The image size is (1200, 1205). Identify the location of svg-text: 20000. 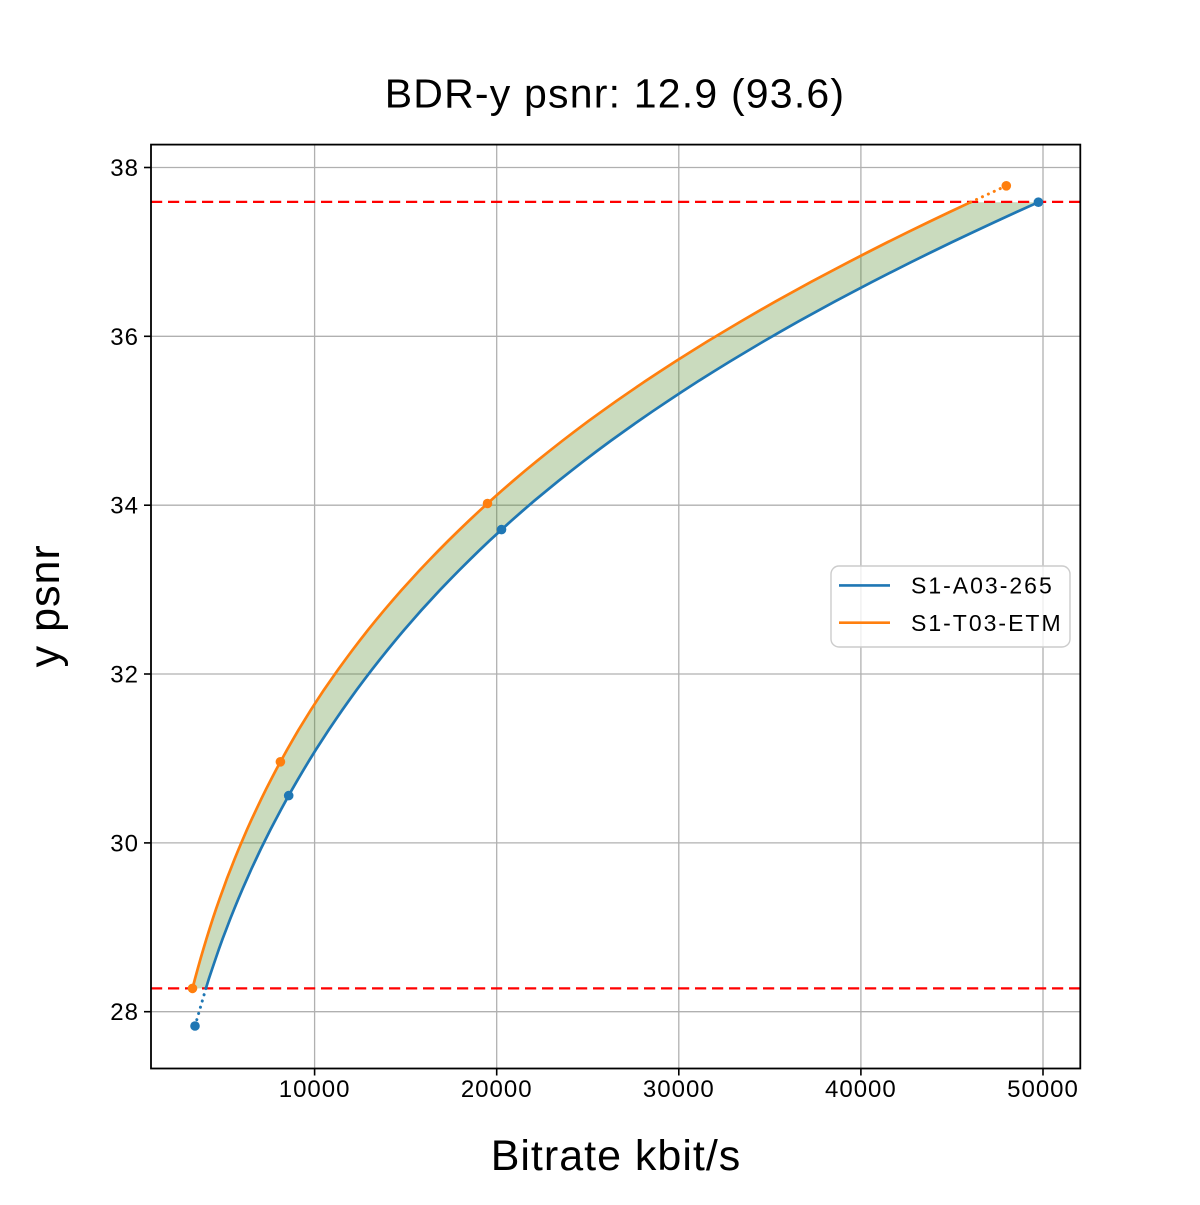
(497, 1089).